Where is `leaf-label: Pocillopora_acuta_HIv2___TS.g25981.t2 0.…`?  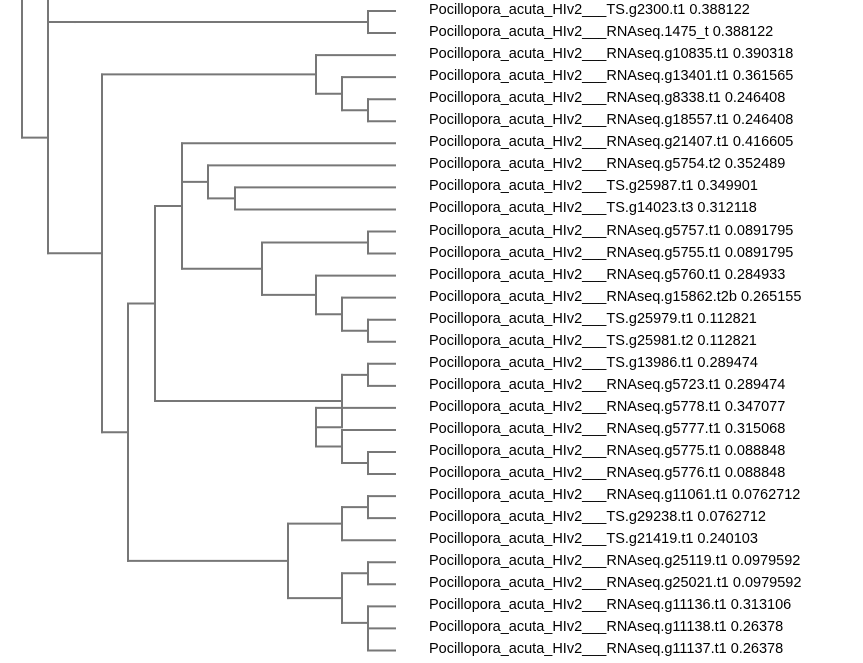 leaf-label: Pocillopora_acuta_HIv2___TS.g25981.t2 0.… is located at coordinates (593, 340).